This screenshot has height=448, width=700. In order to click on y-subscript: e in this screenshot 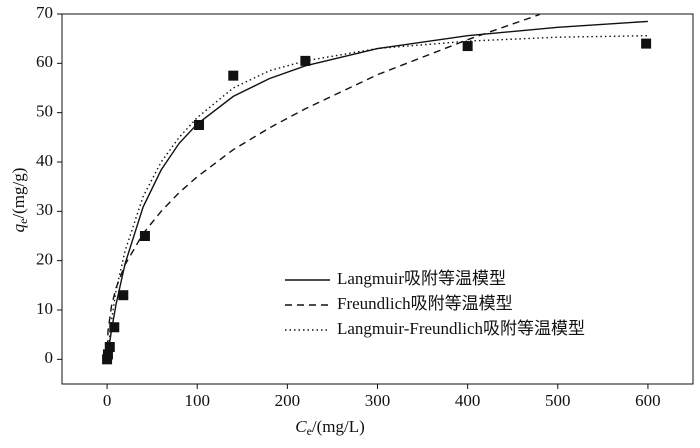, I will do `click(23, 221)`.